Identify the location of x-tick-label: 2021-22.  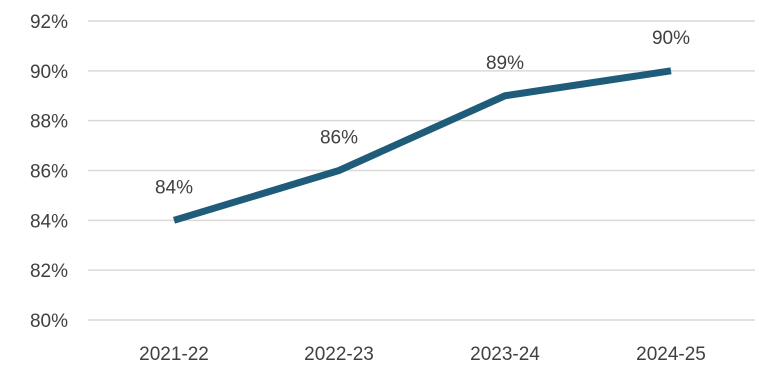
(174, 353).